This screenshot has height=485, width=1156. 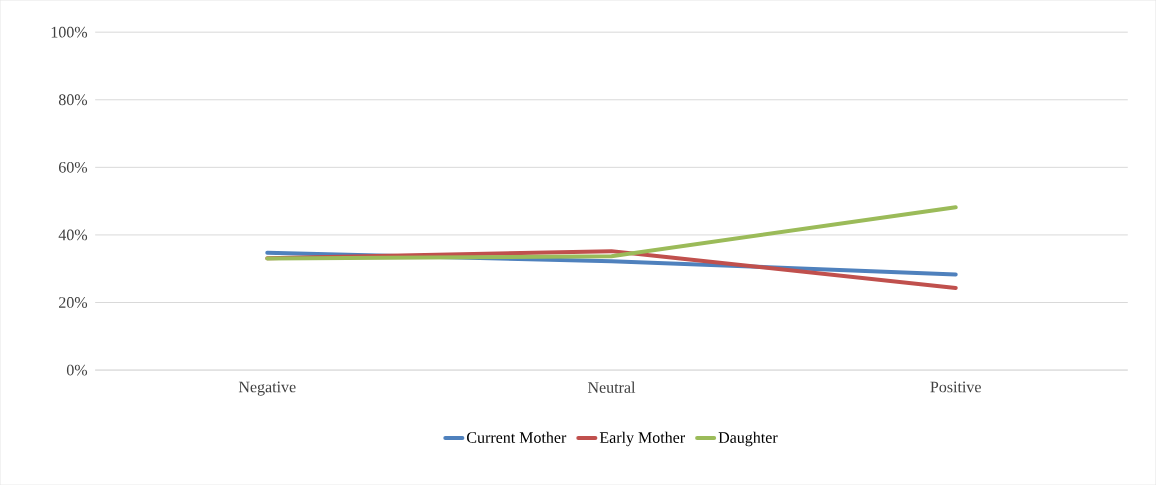 What do you see at coordinates (517, 437) in the screenshot?
I see `legend-label: Current Mother` at bounding box center [517, 437].